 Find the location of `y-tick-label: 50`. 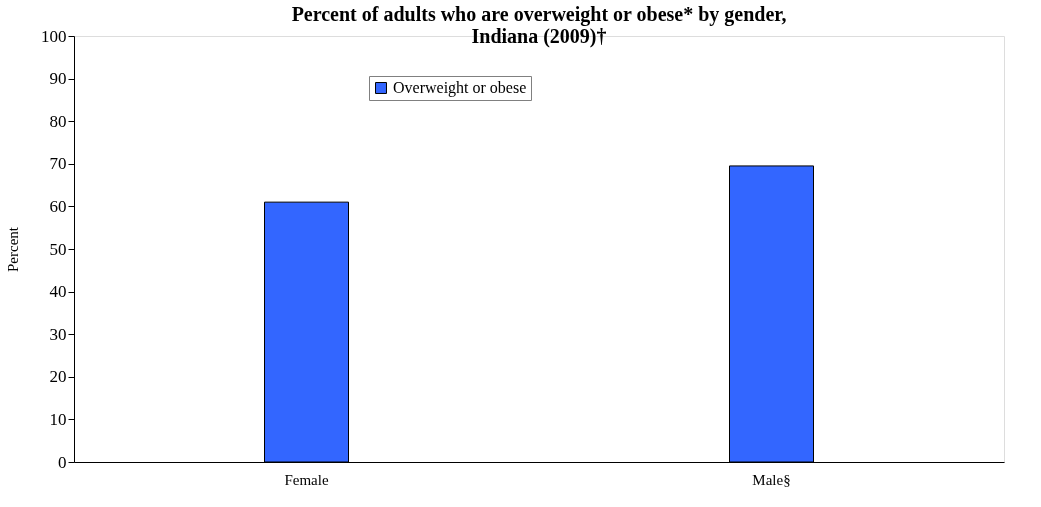

y-tick-label: 50 is located at coordinates (58, 249).